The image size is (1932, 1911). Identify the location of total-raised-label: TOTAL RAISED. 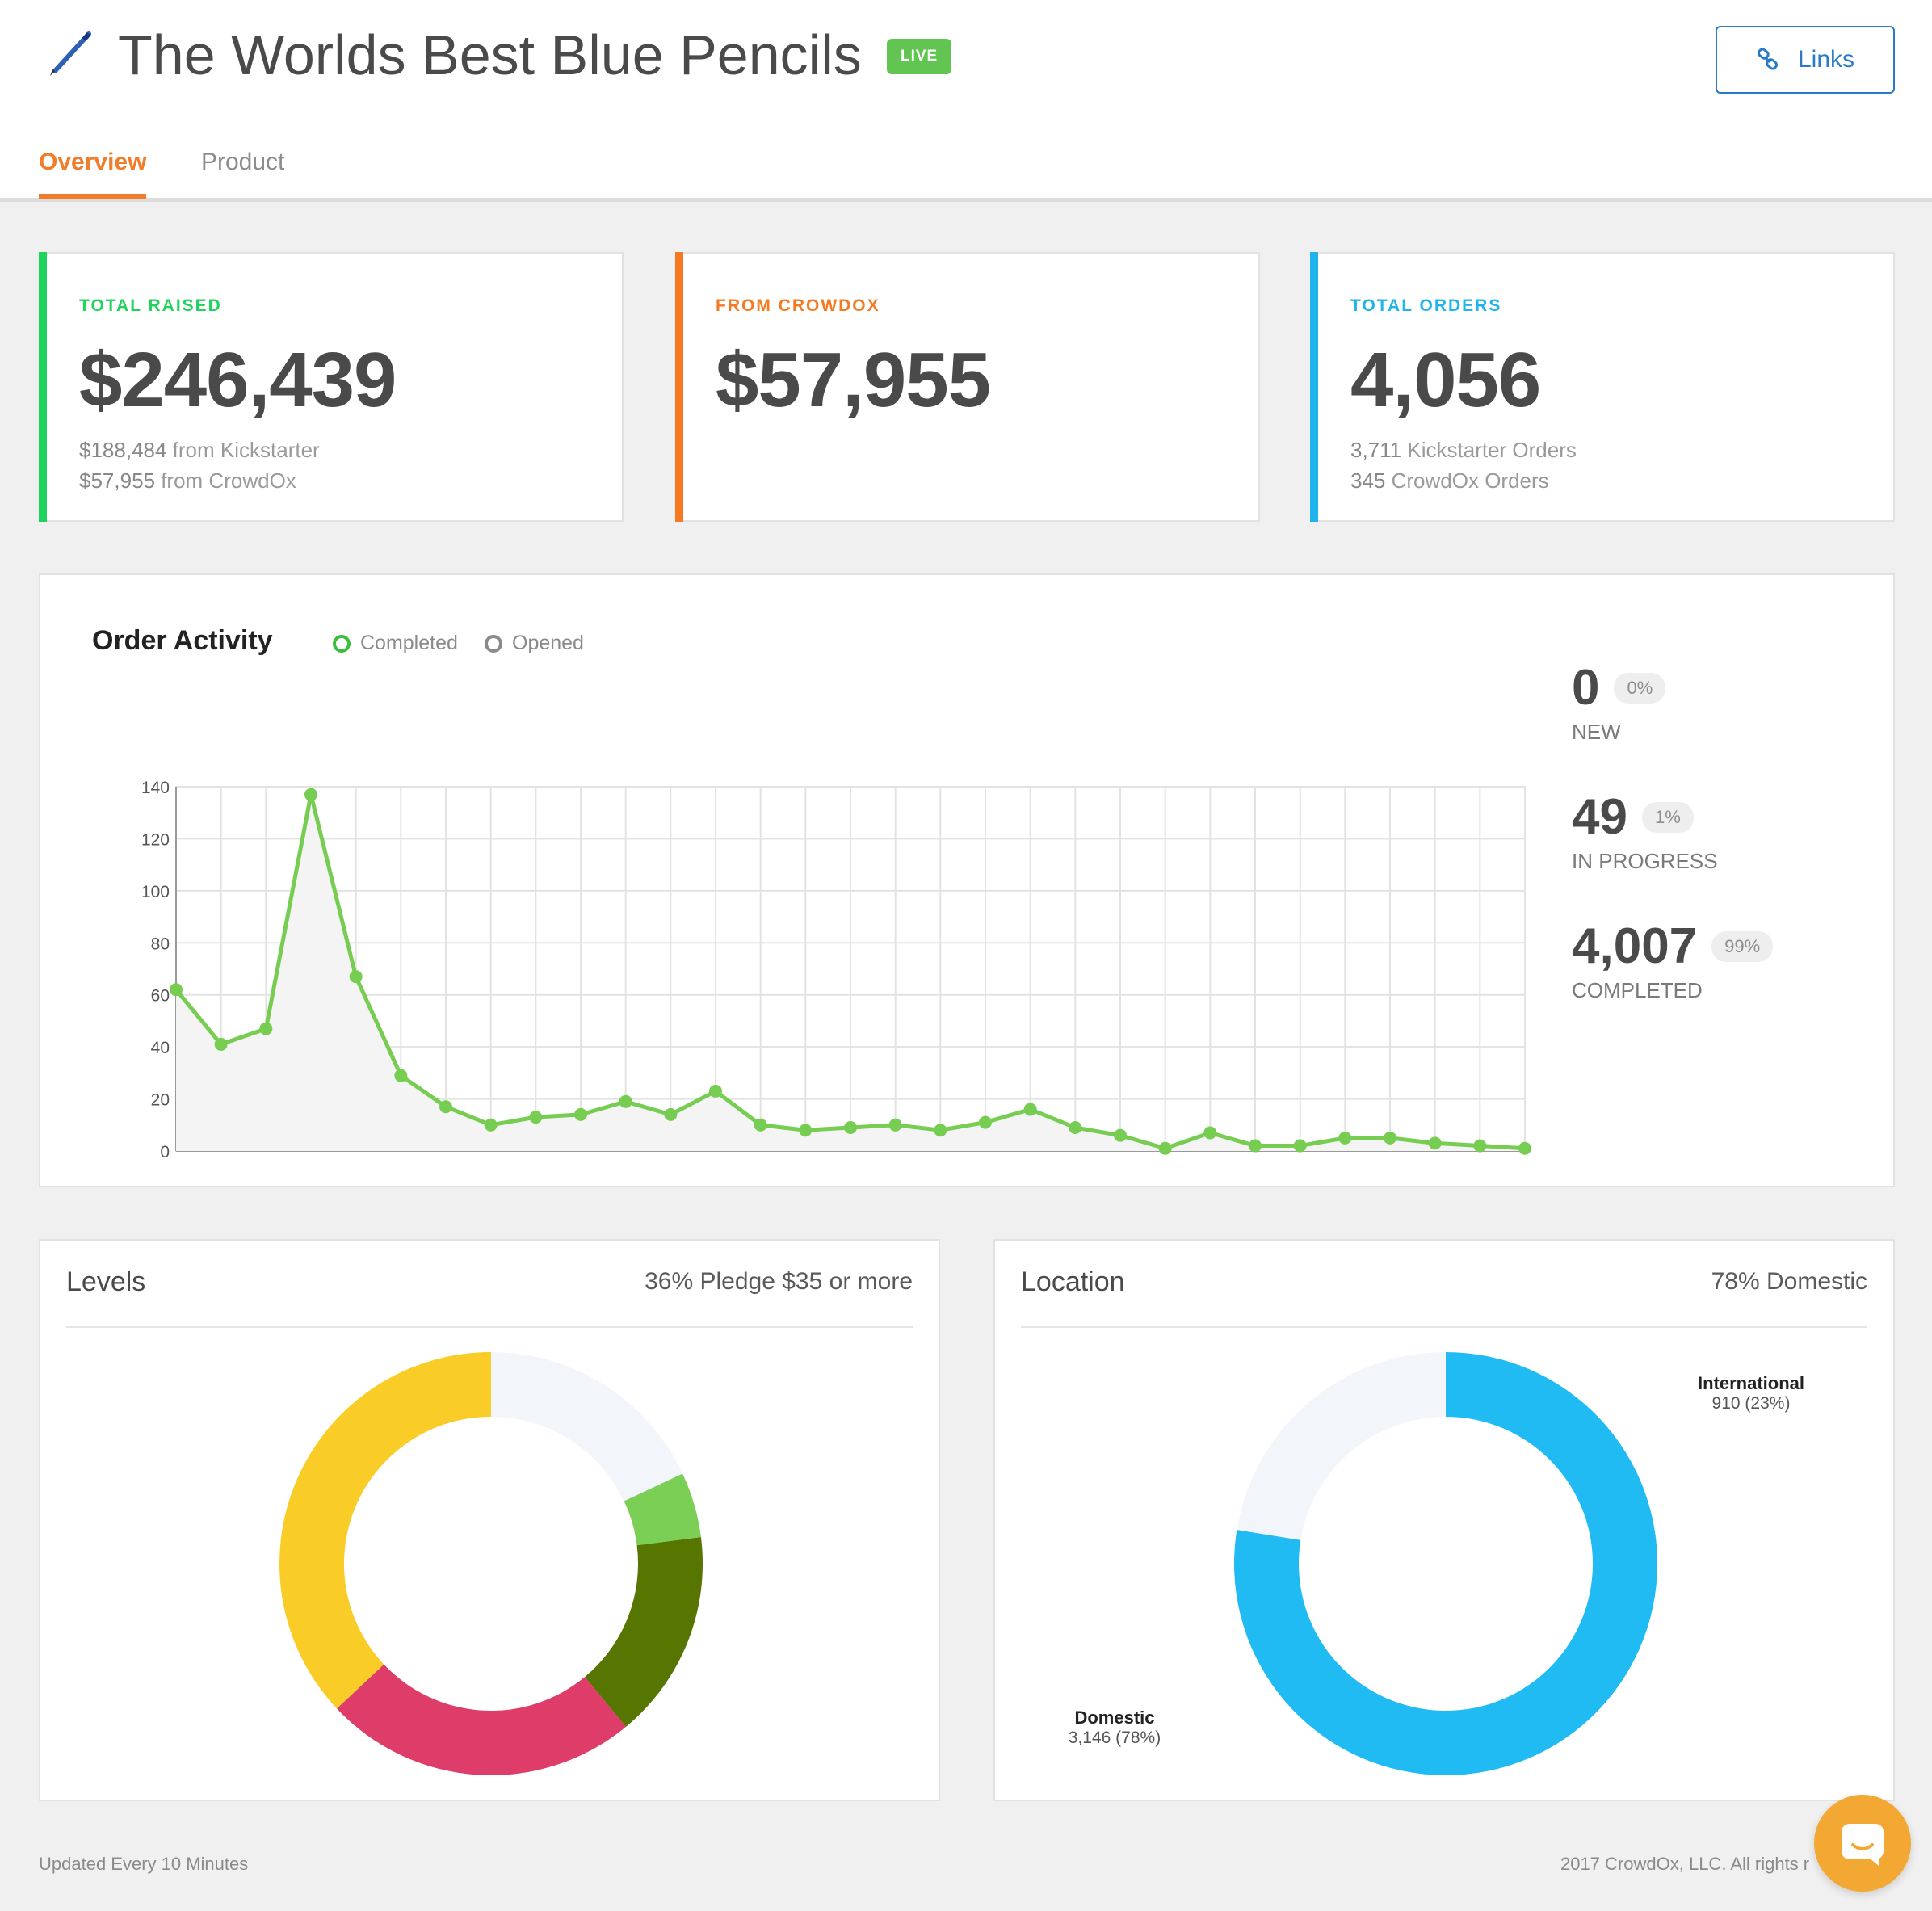
(150, 305).